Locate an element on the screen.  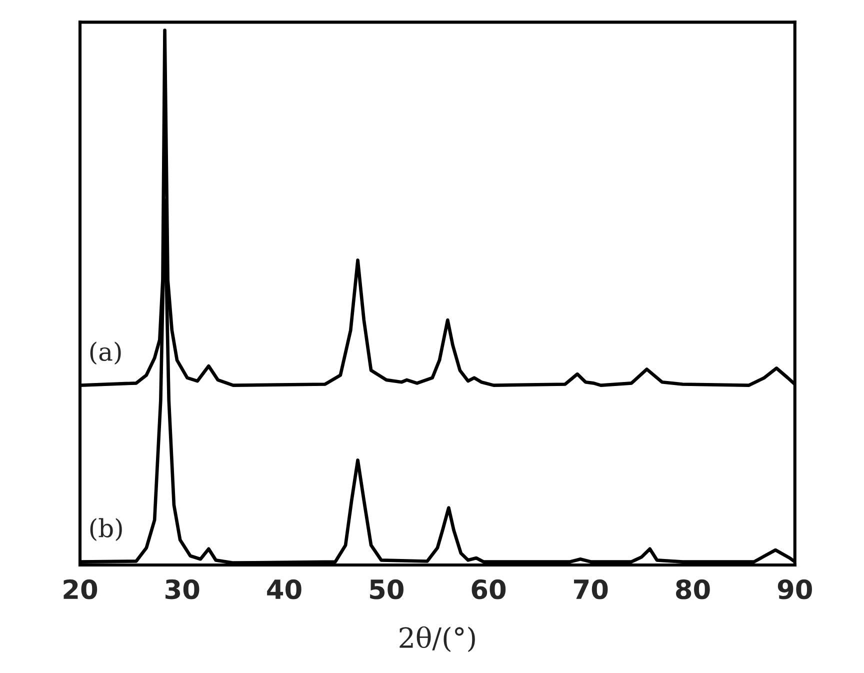
series-label: (a) is located at coordinates (105, 353).